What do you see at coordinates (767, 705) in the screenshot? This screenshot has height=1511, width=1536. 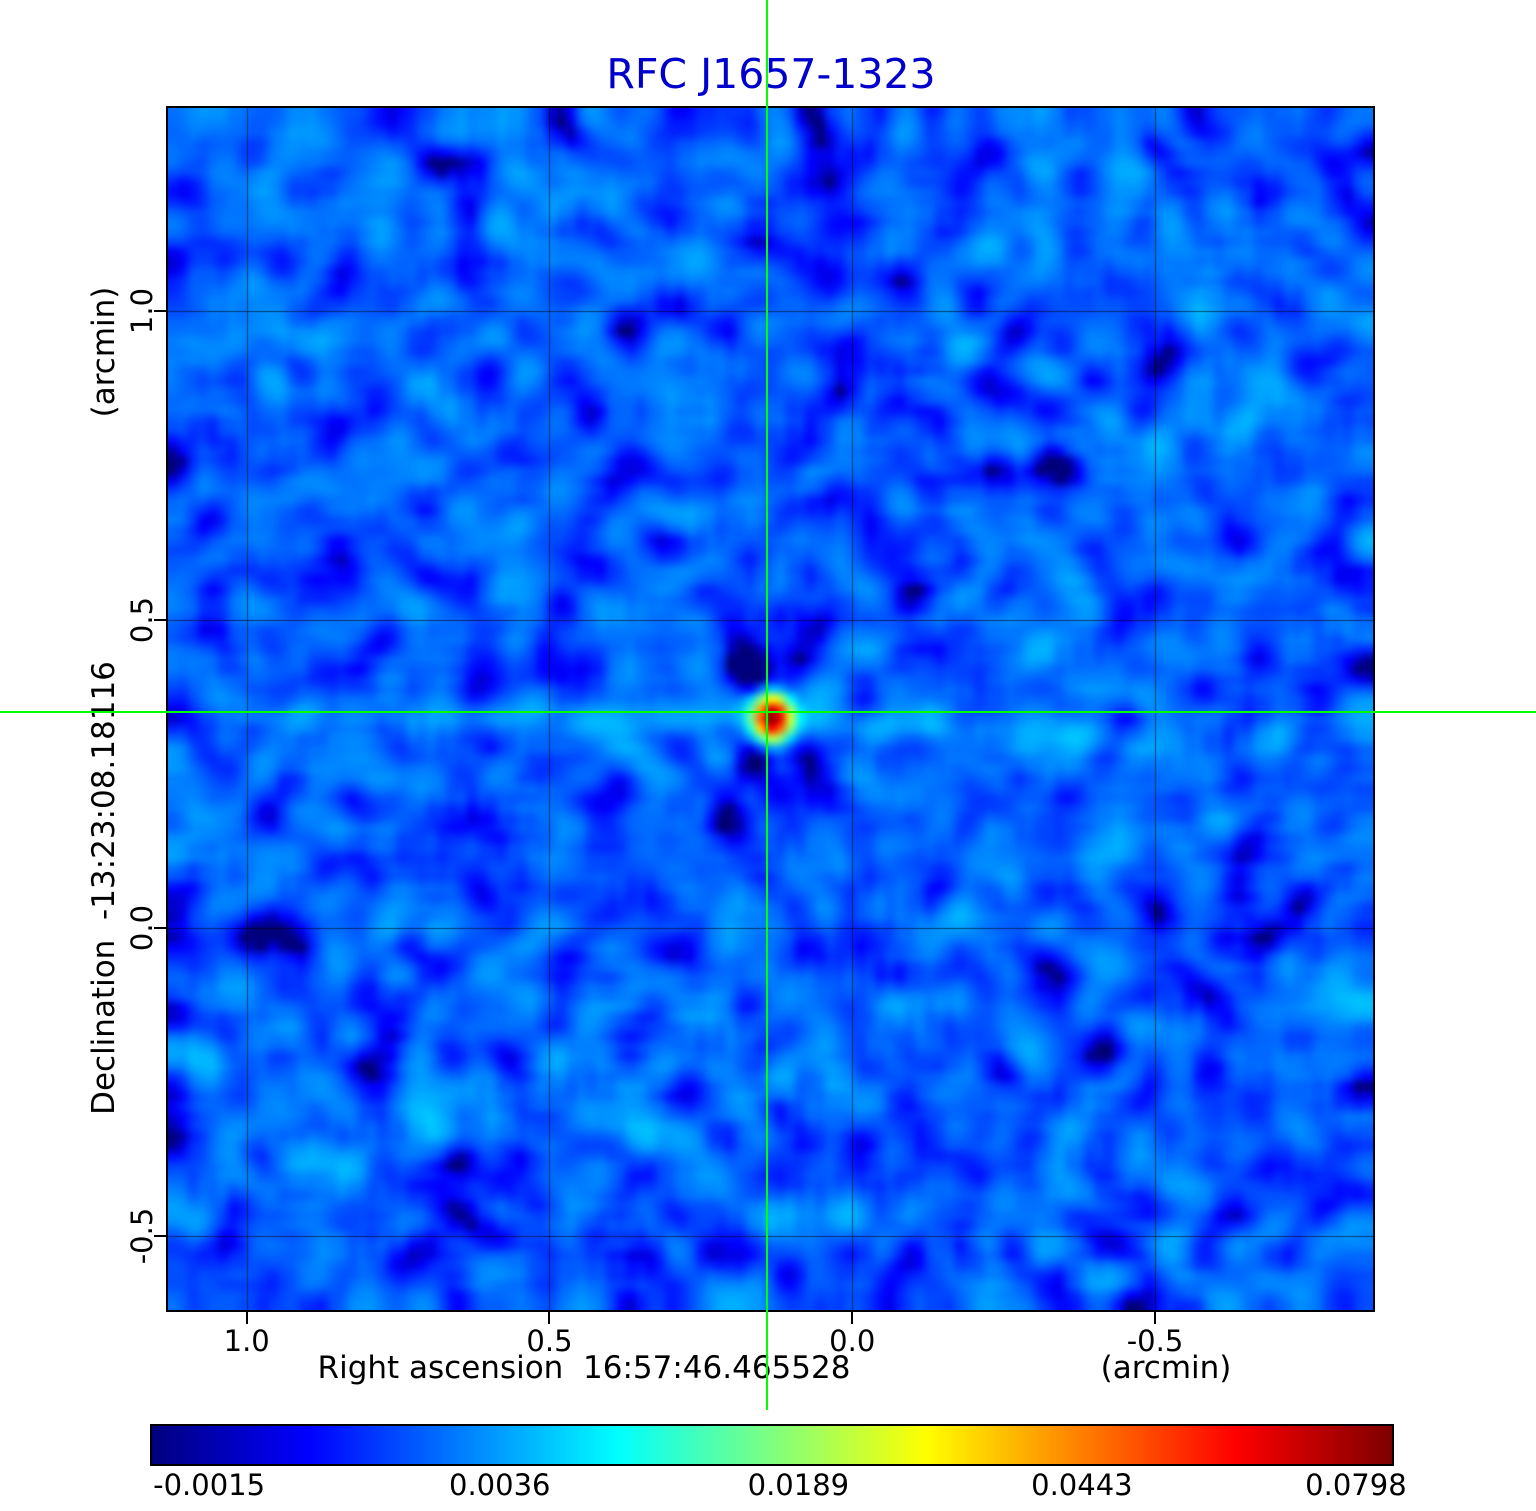 I see `crosshair-vertical-line` at bounding box center [767, 705].